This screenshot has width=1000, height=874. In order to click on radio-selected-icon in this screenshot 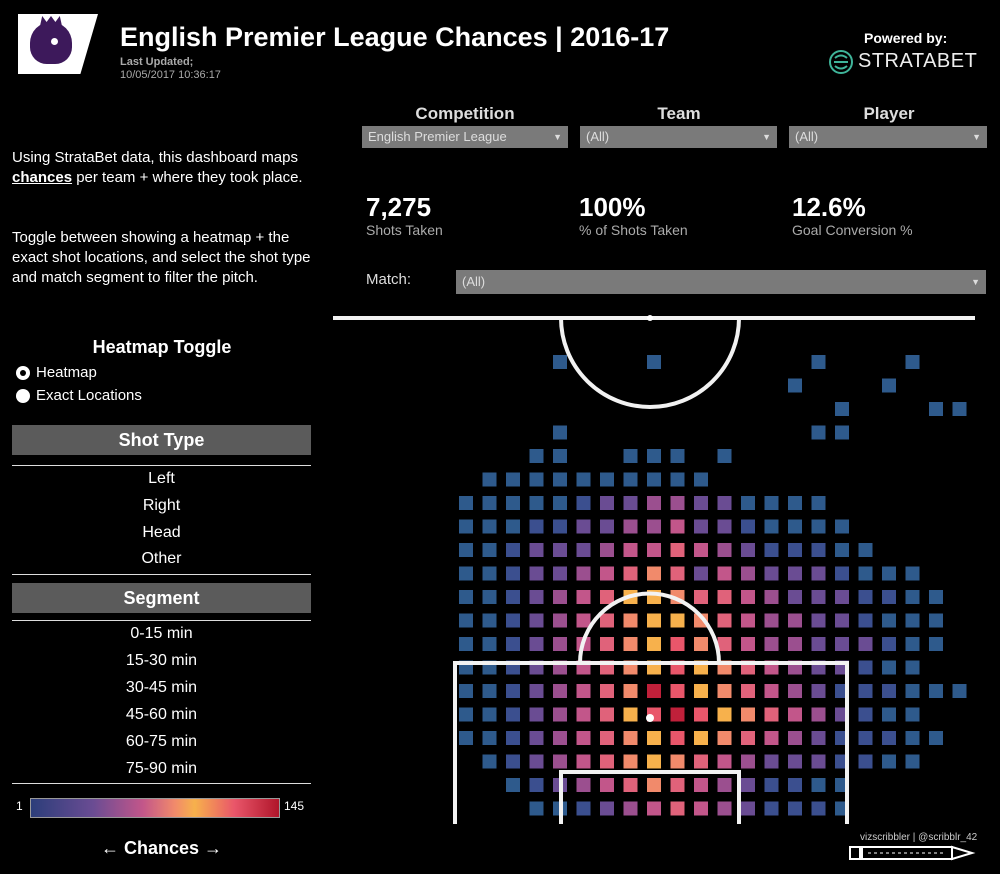, I will do `click(23, 372)`.